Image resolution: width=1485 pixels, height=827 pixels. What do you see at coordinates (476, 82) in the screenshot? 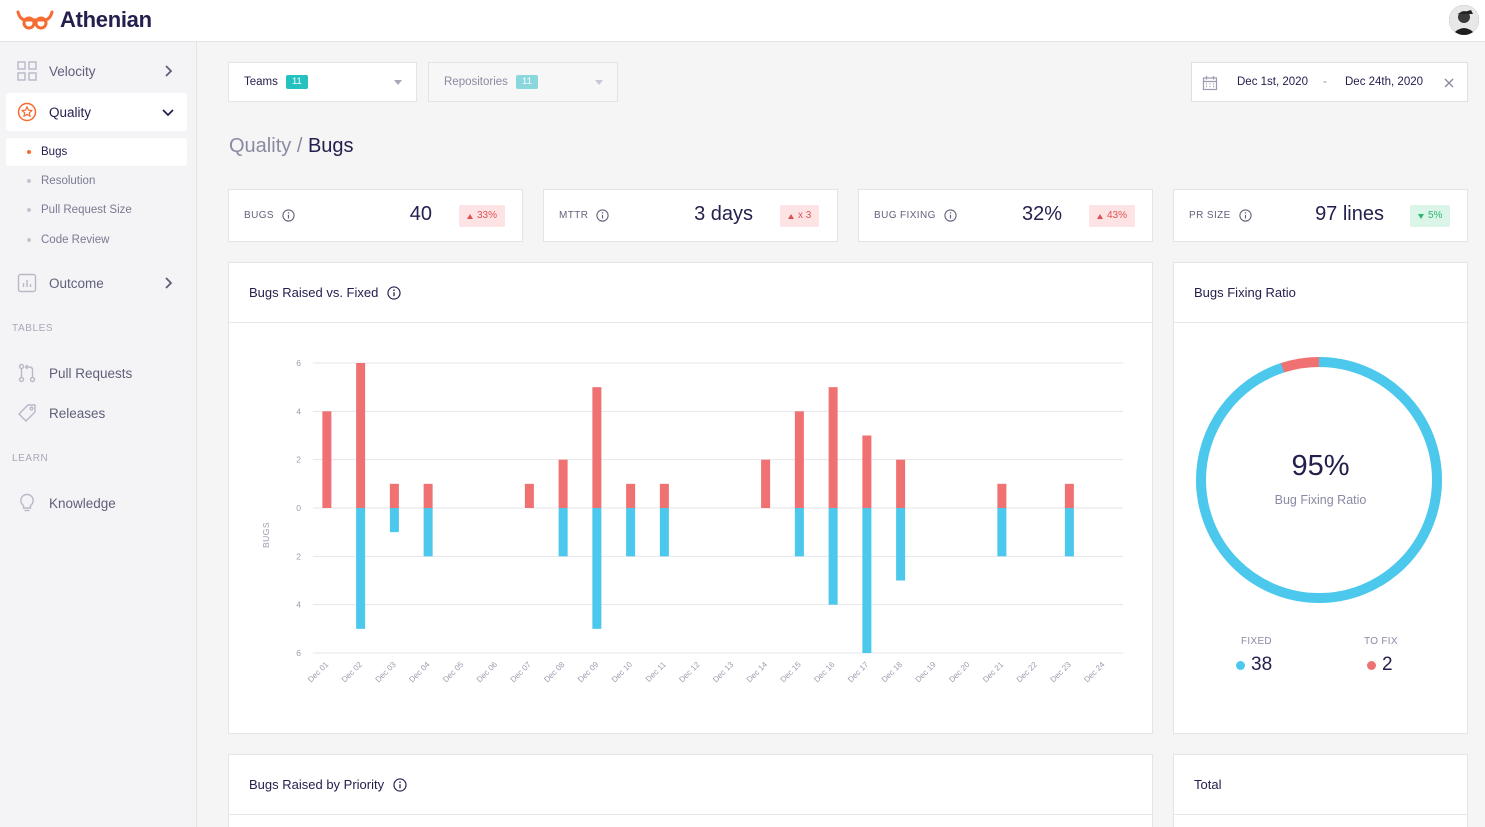
I see `repositories-filter-label: Repositories` at bounding box center [476, 82].